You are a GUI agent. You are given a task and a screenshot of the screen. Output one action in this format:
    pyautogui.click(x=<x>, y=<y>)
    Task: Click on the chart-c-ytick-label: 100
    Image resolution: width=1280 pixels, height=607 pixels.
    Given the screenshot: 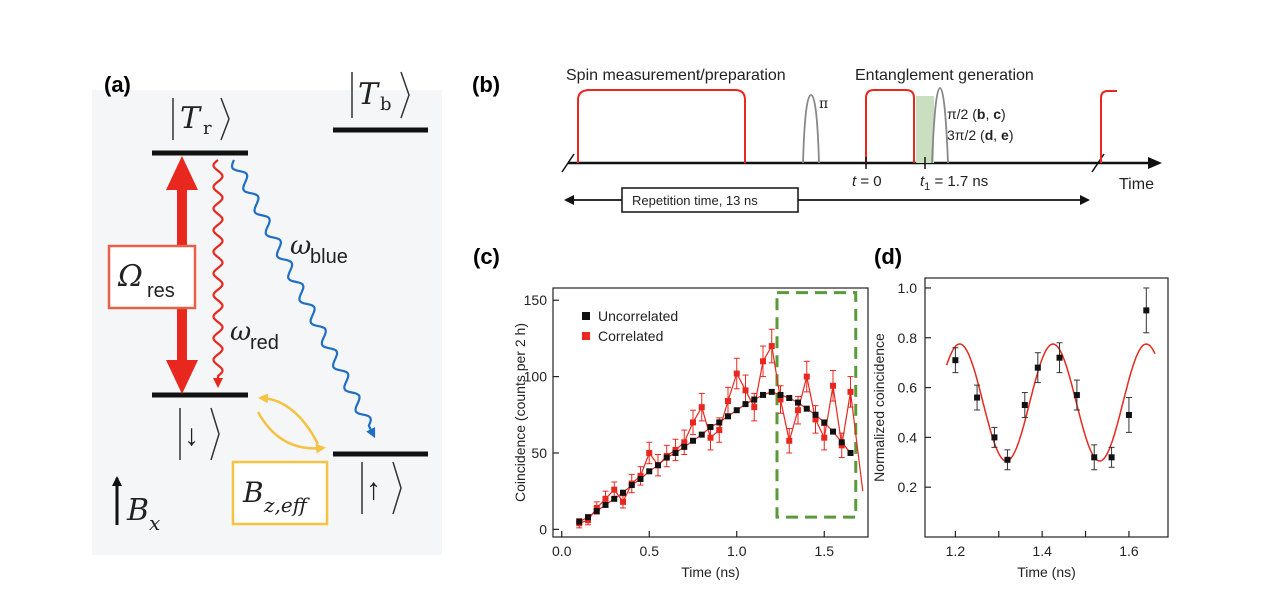 What is the action you would take?
    pyautogui.click(x=536, y=377)
    